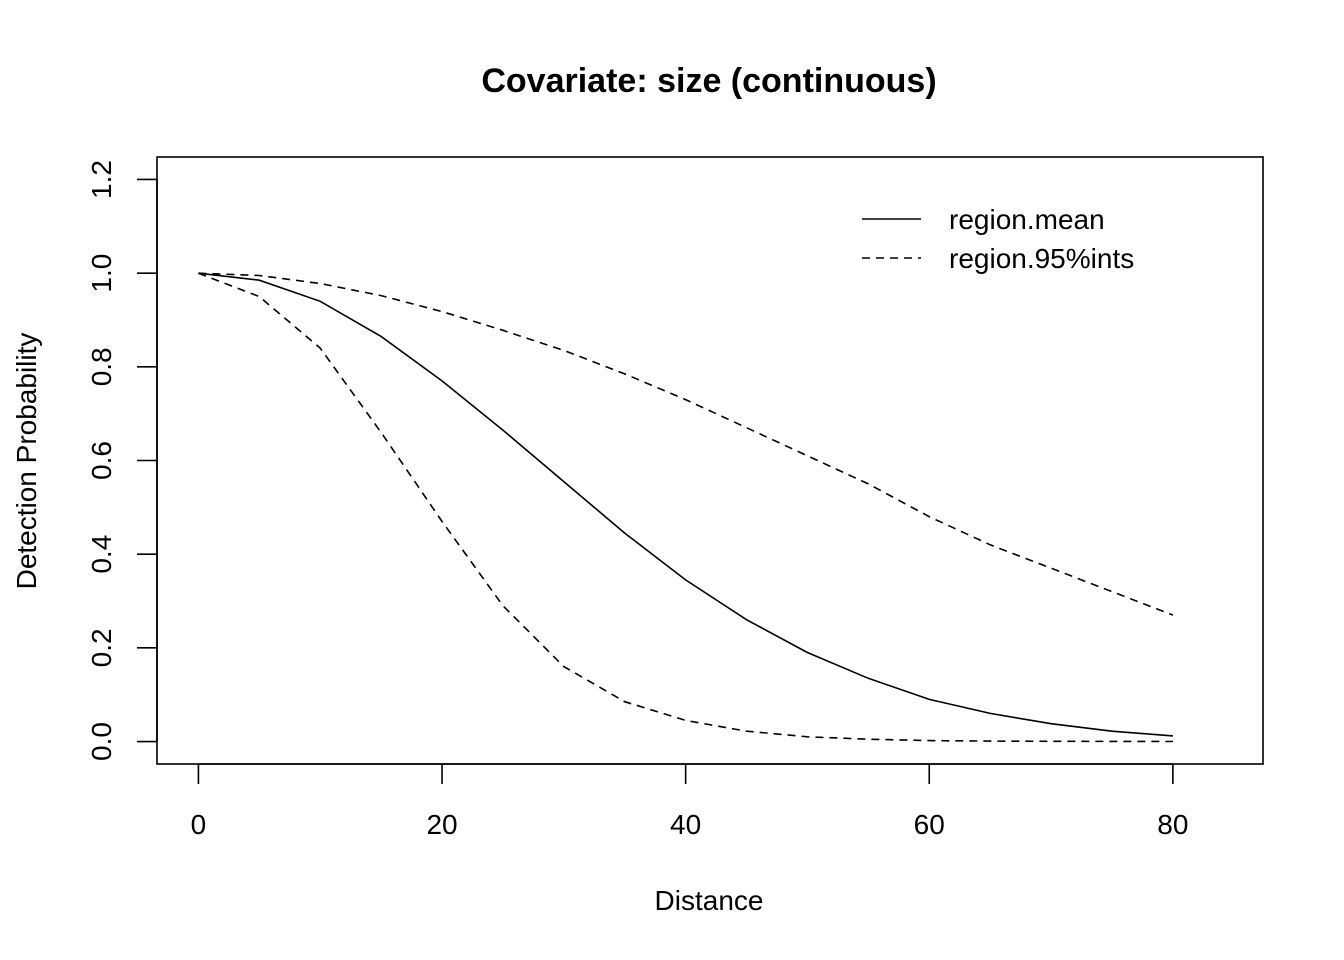  What do you see at coordinates (101, 273) in the screenshot?
I see `y-tick-label: 1.0` at bounding box center [101, 273].